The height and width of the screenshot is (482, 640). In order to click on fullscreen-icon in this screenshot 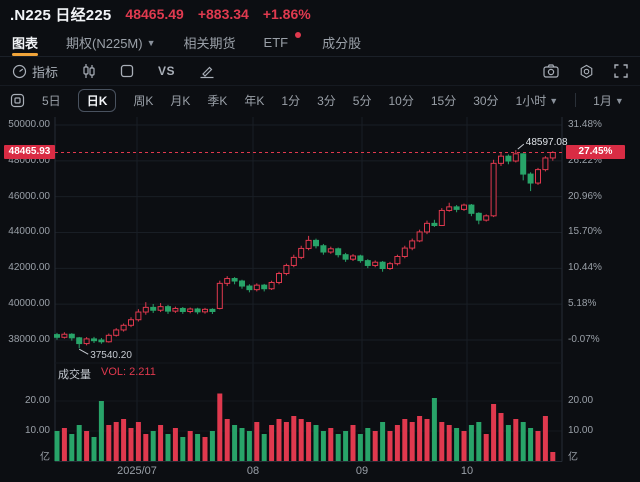, I will do `click(621, 71)`.